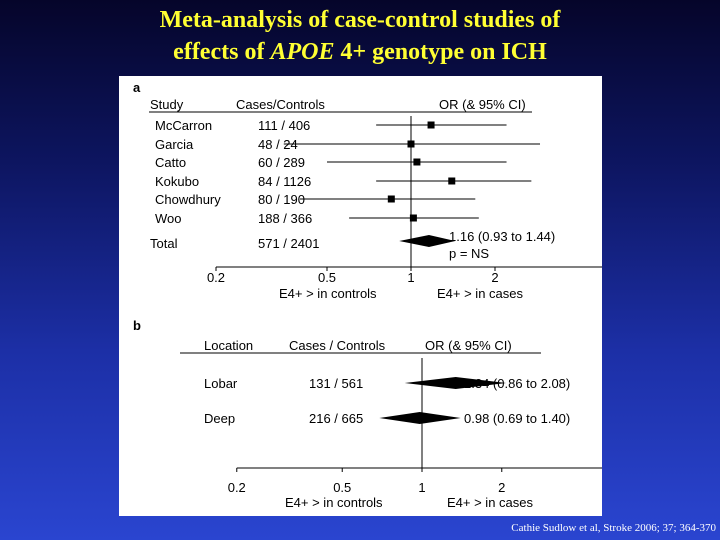 This screenshot has width=720, height=540. I want to click on panel-a-study-name: Garcia, so click(174, 144).